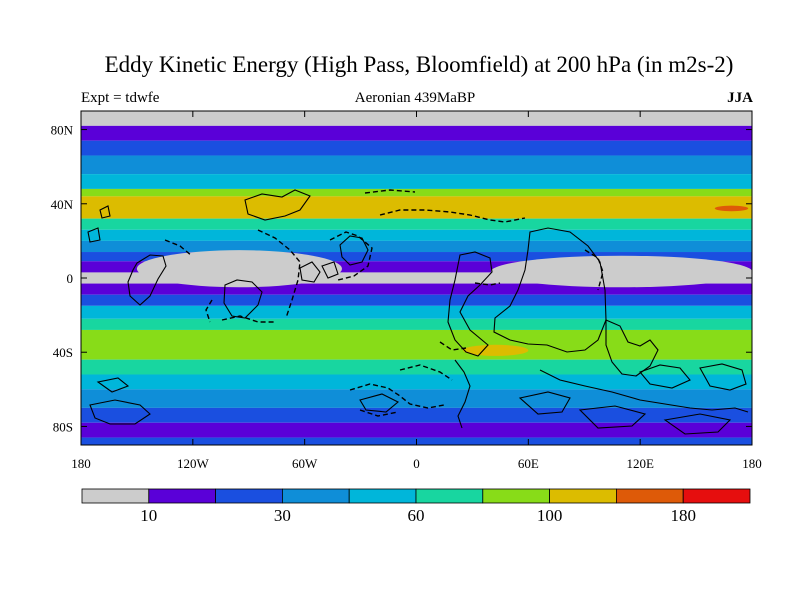 This screenshot has width=800, height=600. Describe the element at coordinates (62, 130) in the screenshot. I see `y-tick-label: 80N` at that location.